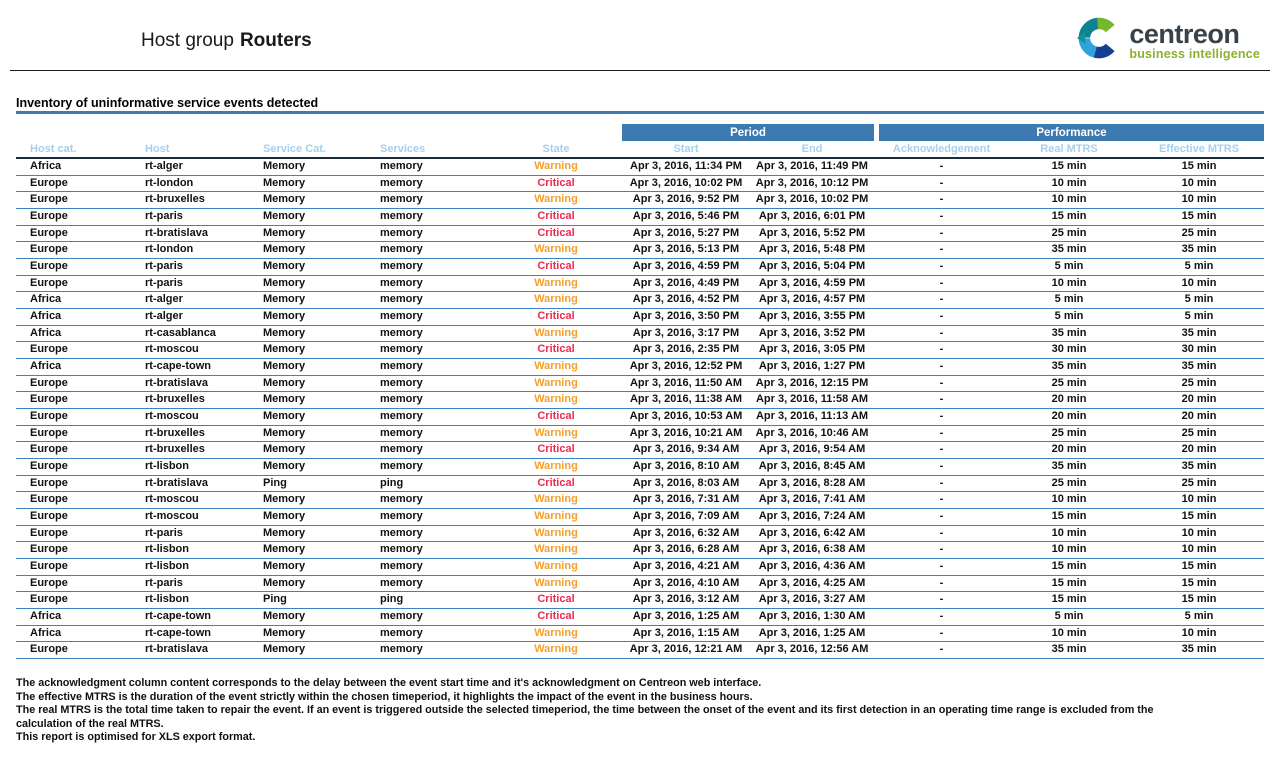 The height and width of the screenshot is (770, 1280). What do you see at coordinates (686, 584) in the screenshot?
I see `start-cell: Apr 3, 2016, 4:10 AM` at bounding box center [686, 584].